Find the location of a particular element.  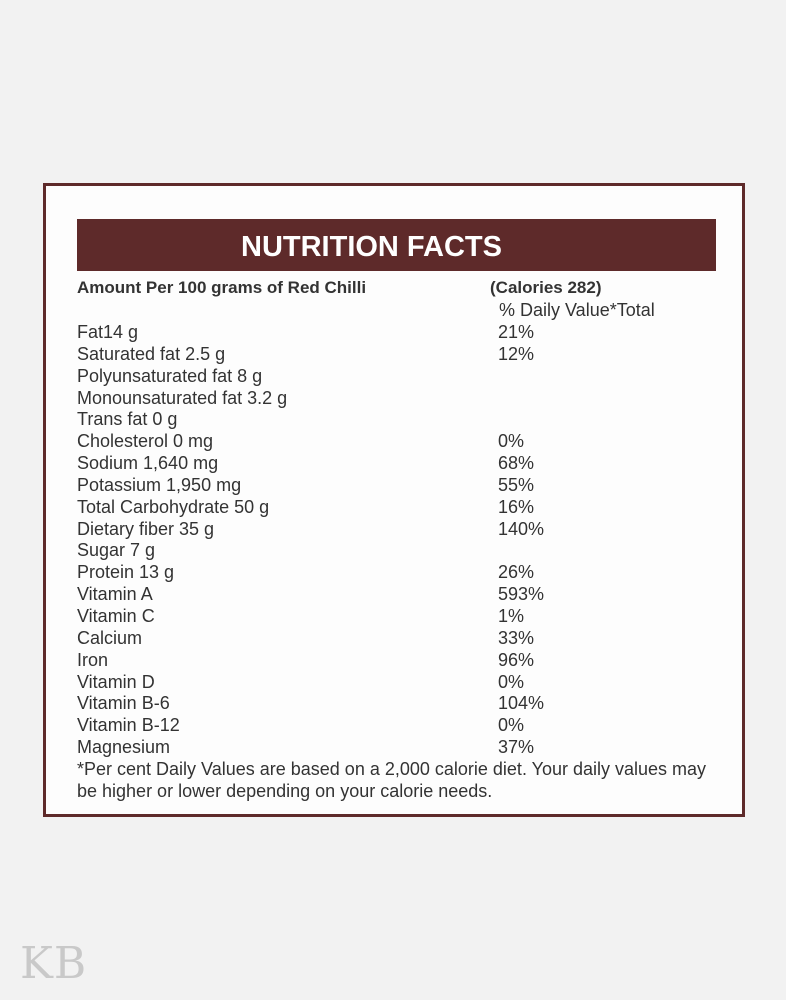

nutrient-row: Calcium 33% is located at coordinates (397, 638).